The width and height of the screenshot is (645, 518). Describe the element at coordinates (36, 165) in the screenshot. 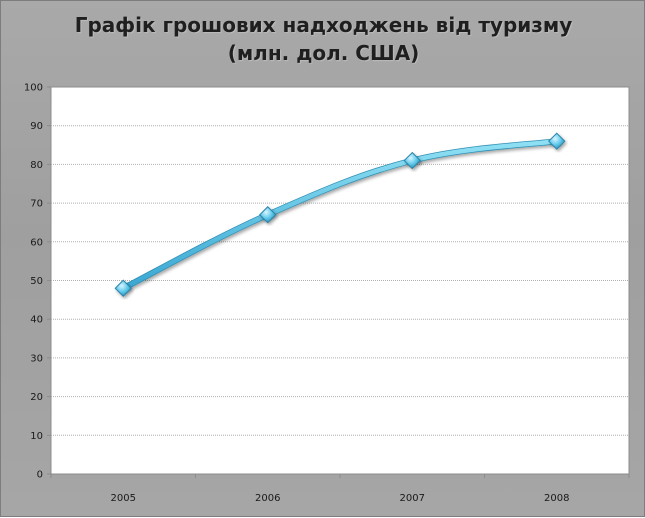

I see `y-tick-label: 80` at that location.